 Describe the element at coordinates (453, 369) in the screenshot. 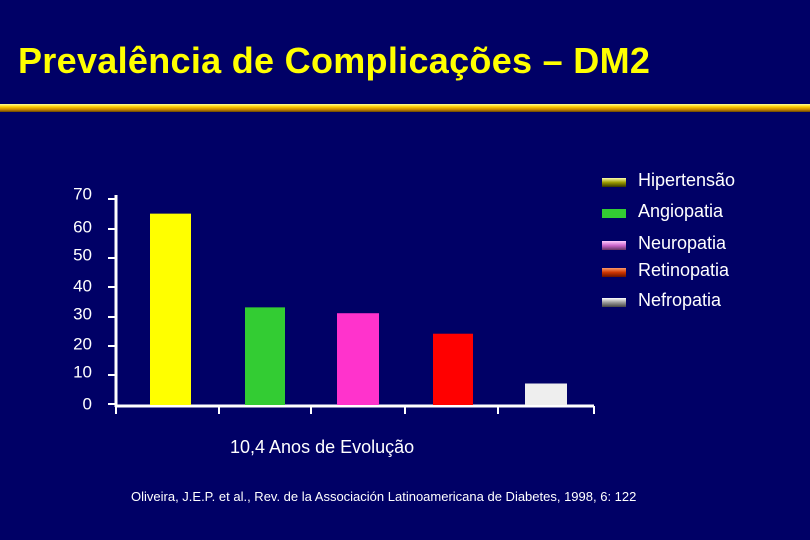

I see `bar-retinopatia` at that location.